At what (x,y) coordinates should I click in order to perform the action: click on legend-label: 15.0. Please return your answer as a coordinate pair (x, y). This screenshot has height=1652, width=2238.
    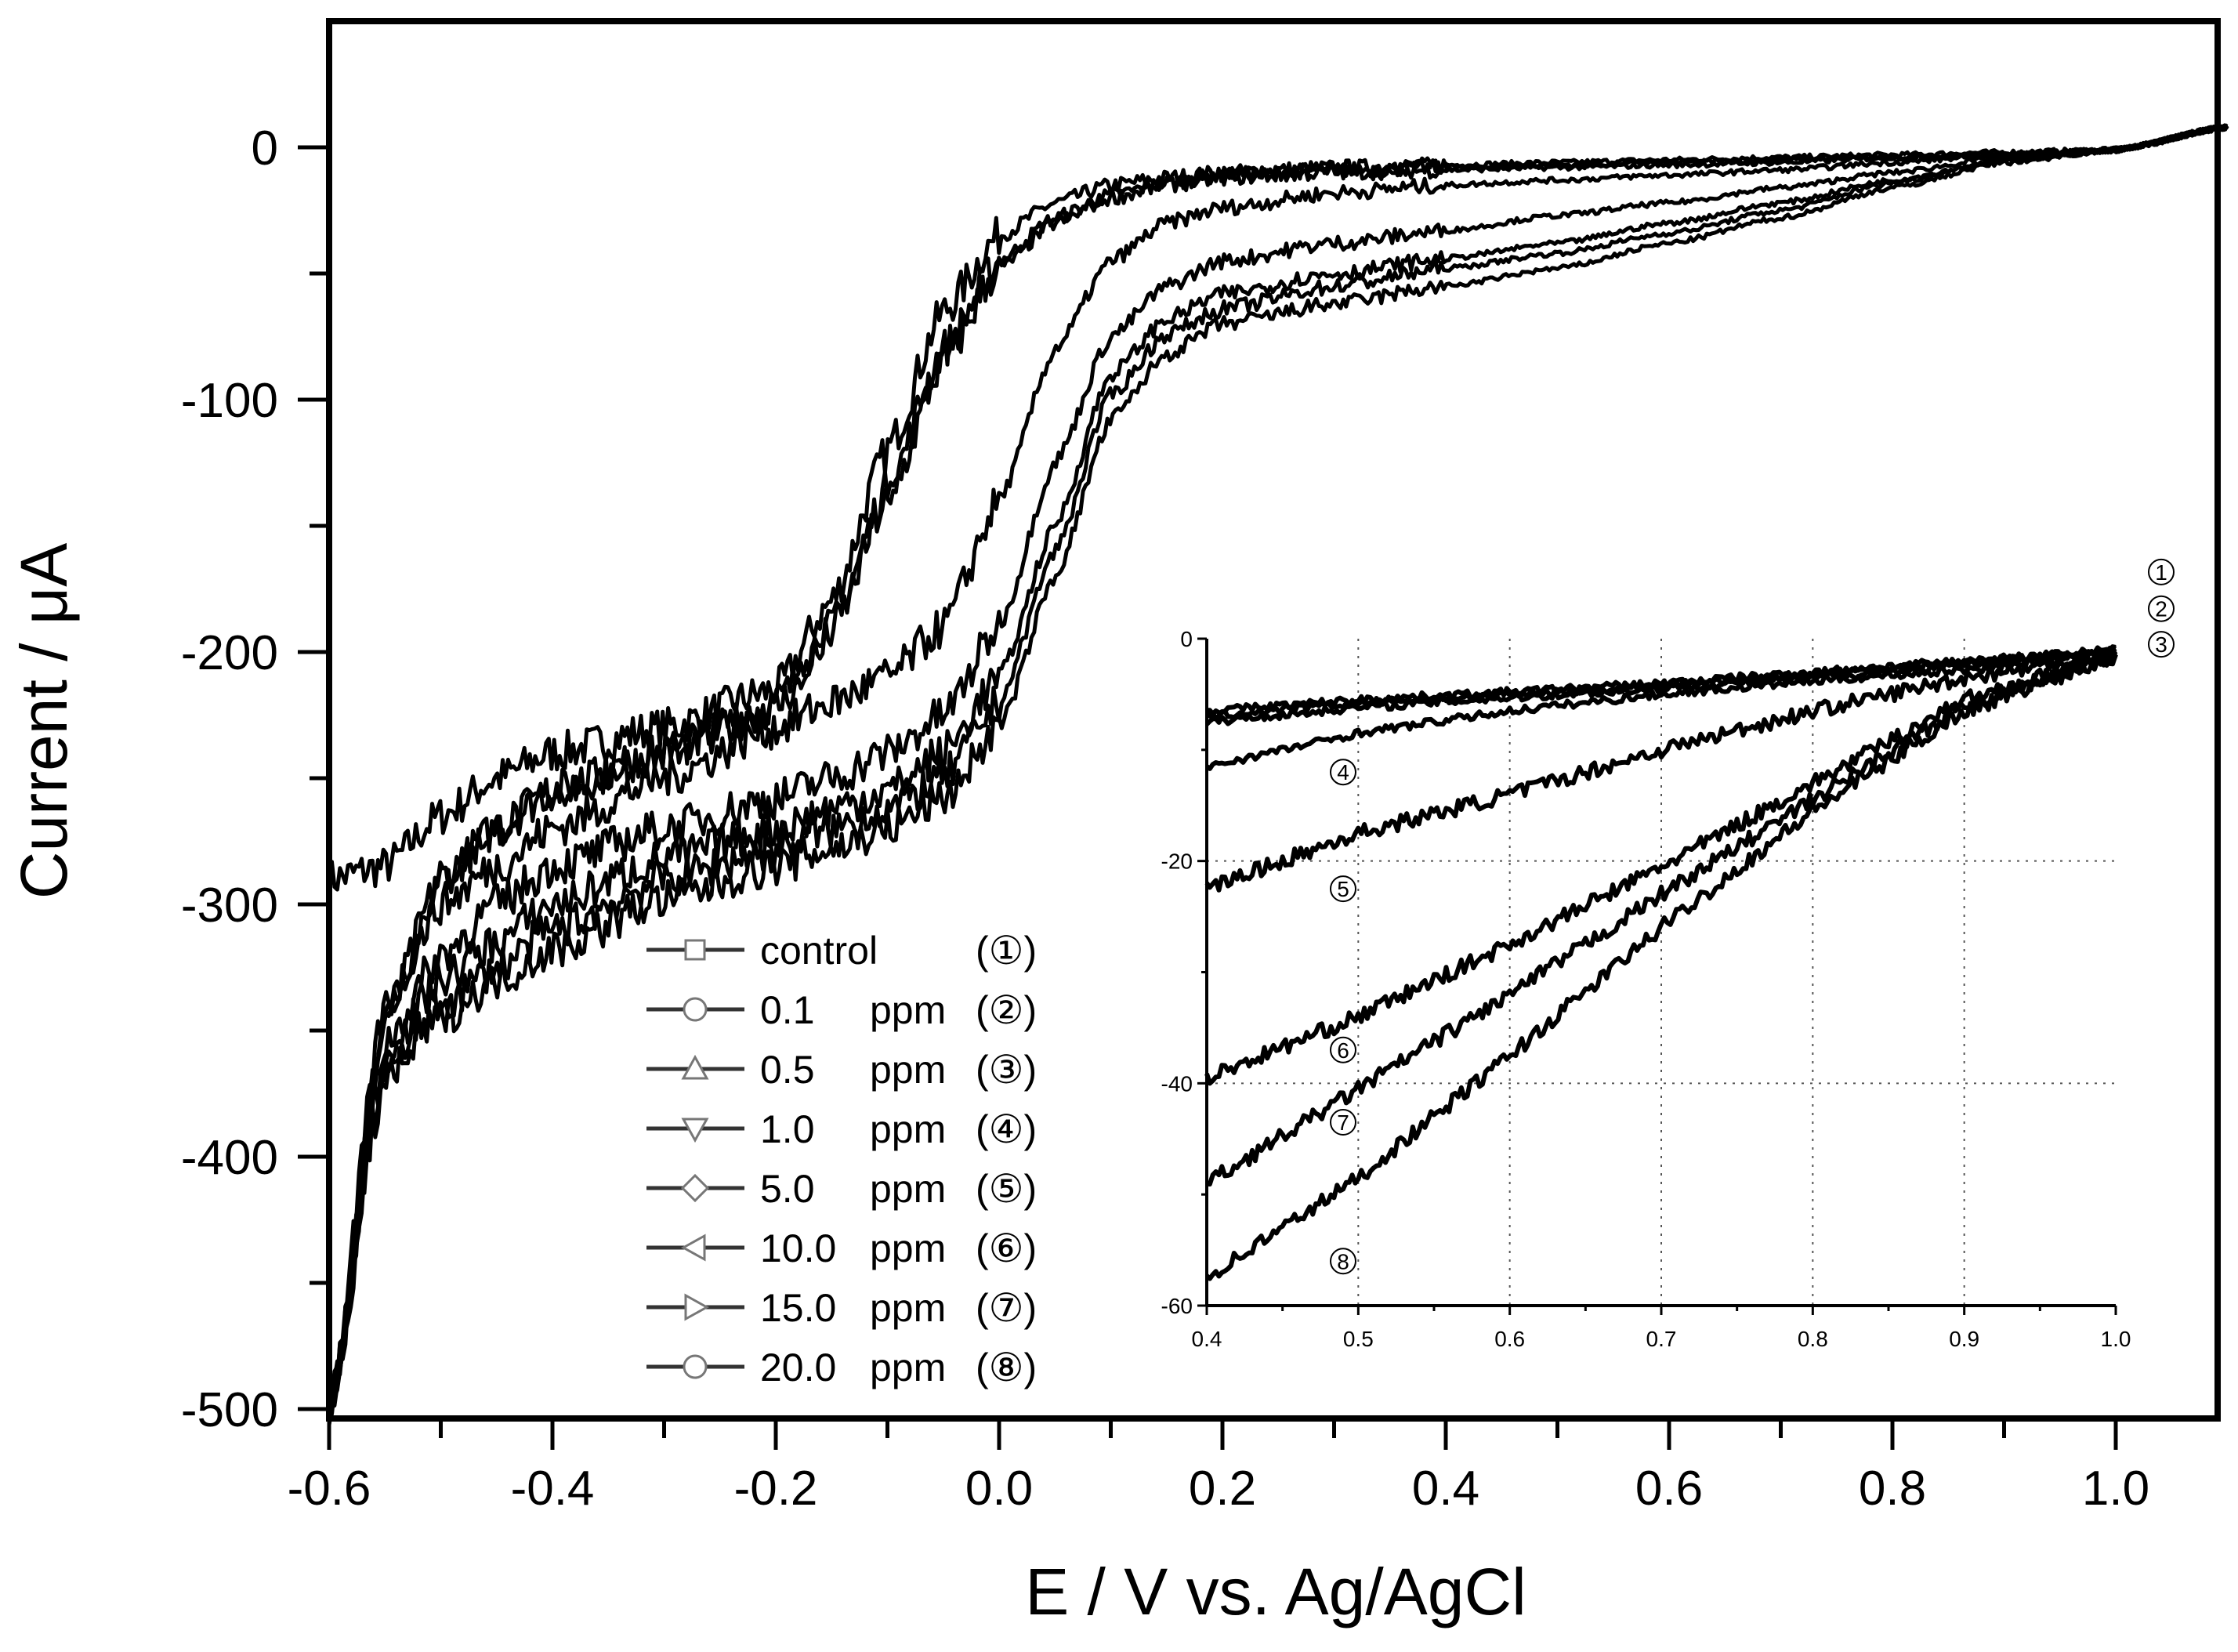
    Looking at the image, I should click on (798, 1308).